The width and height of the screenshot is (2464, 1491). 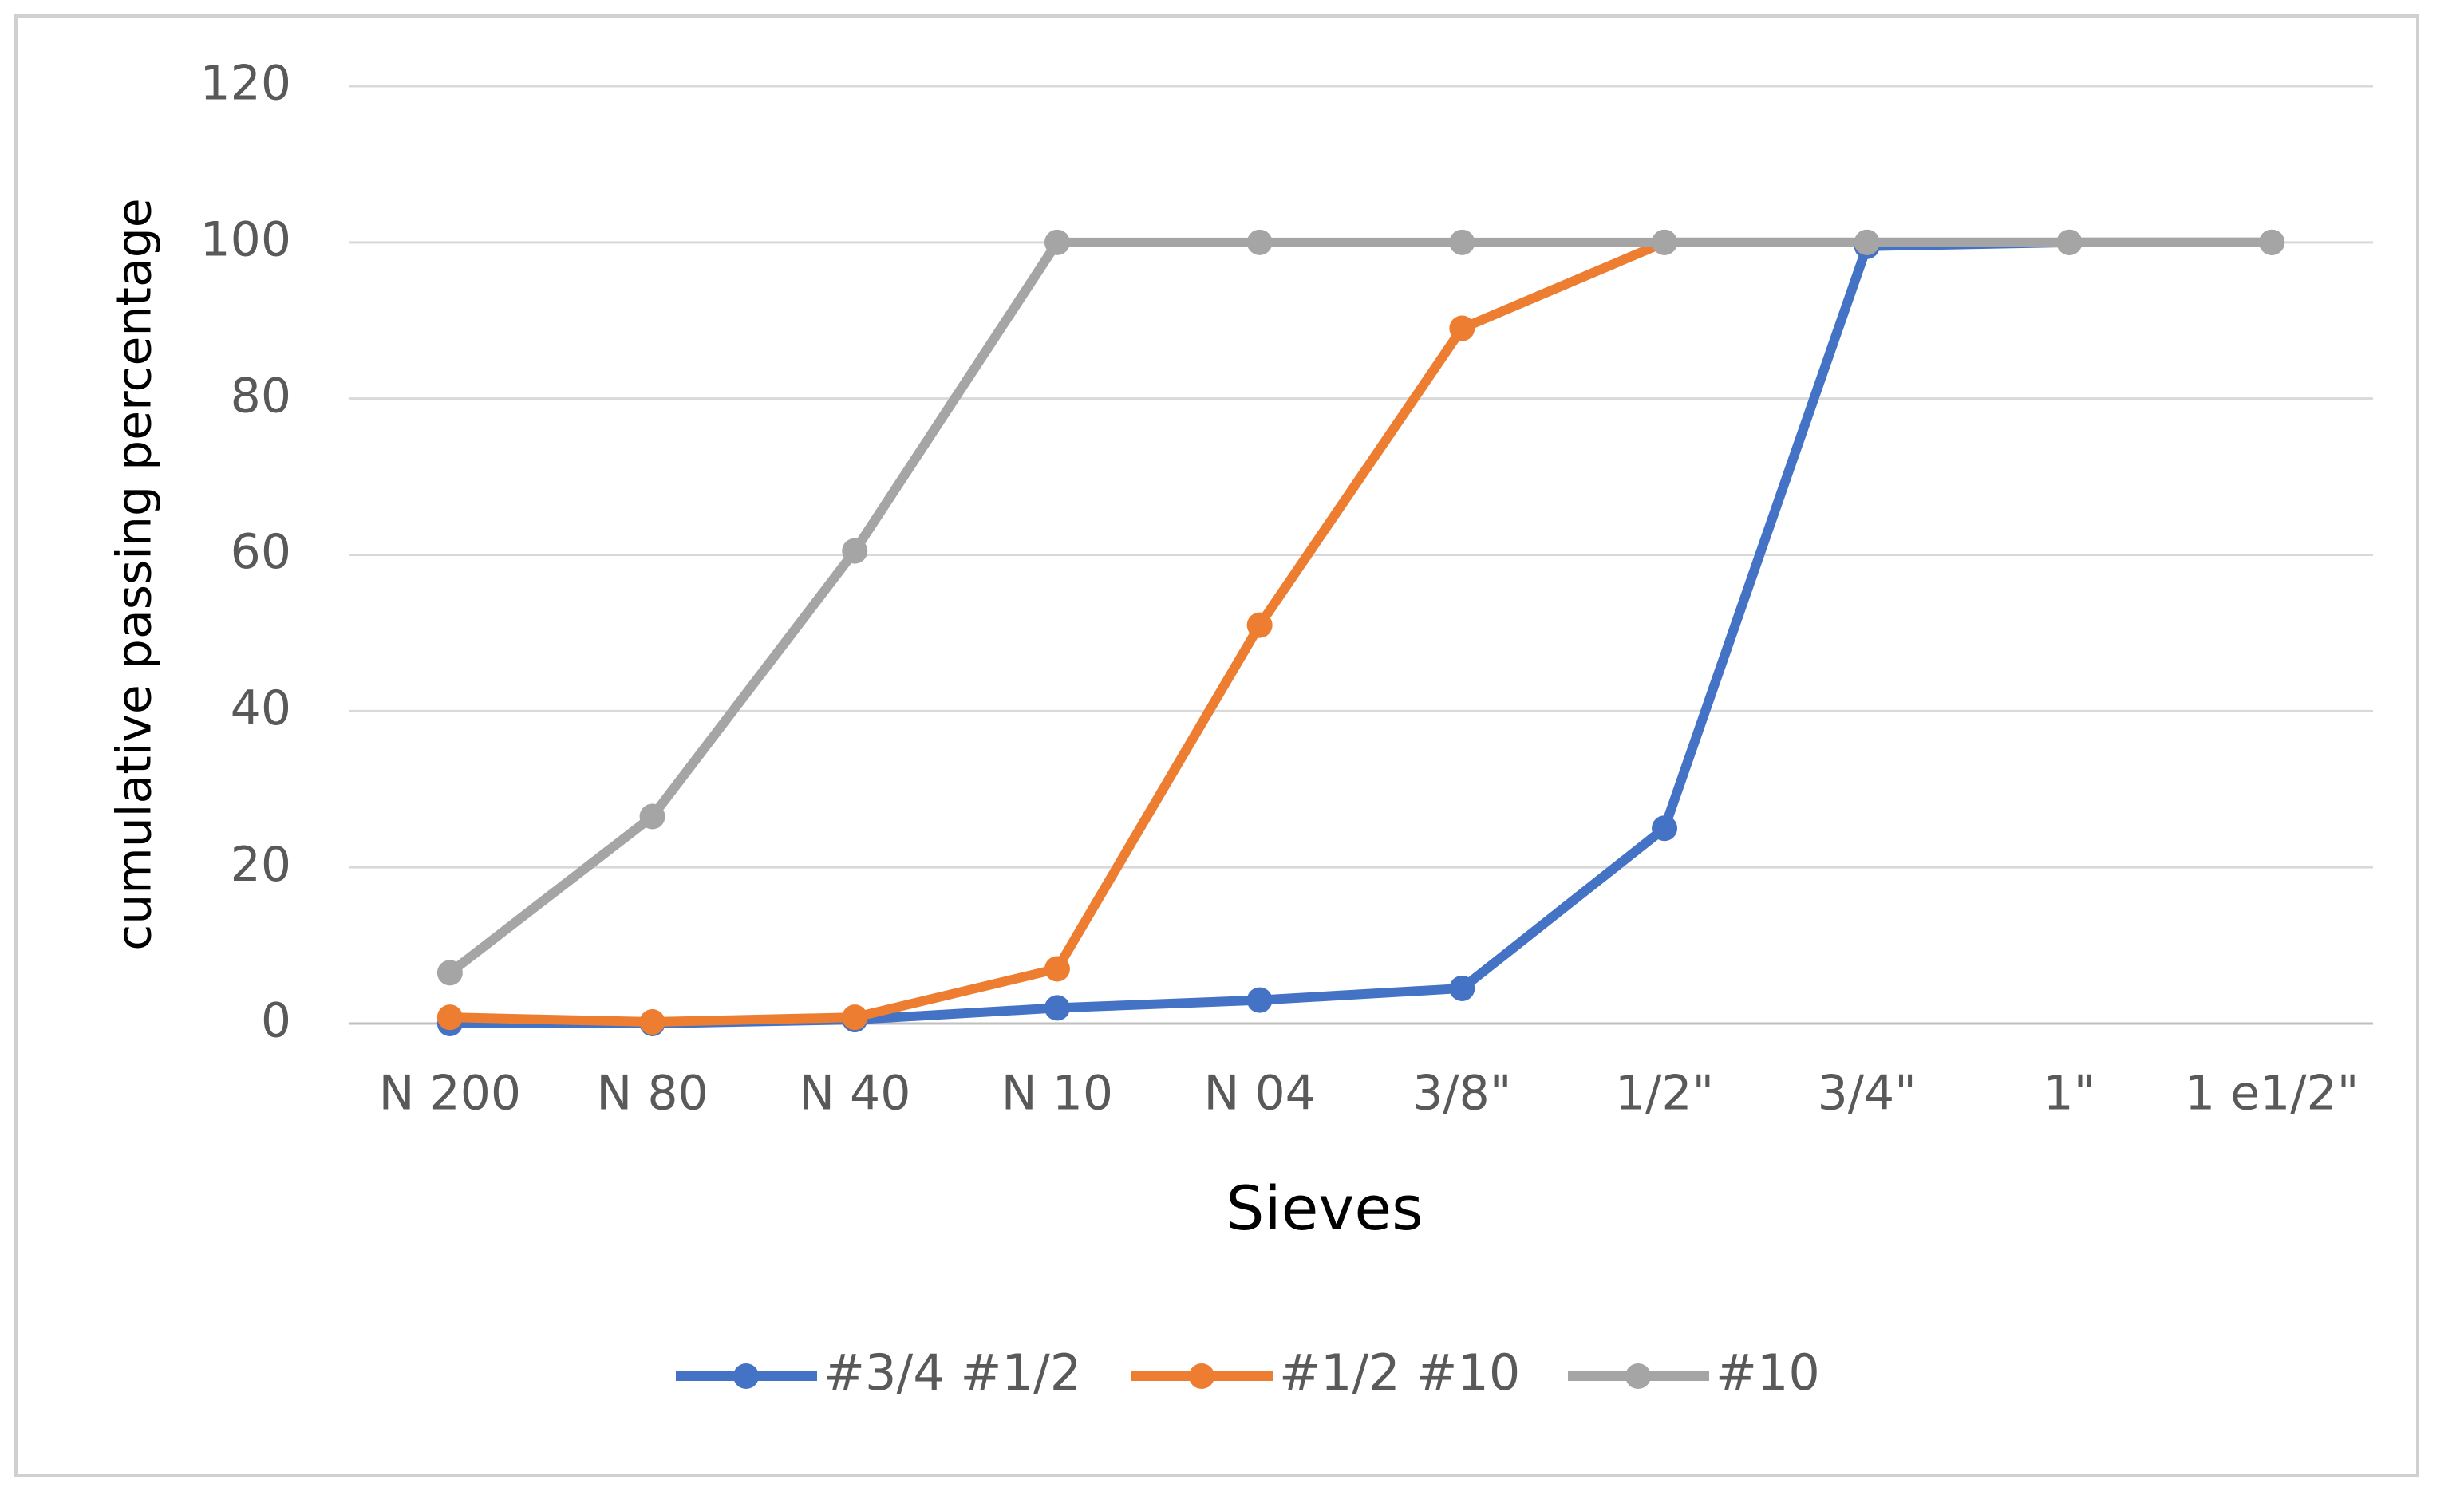 I want to click on x-tick-label: 3/8", so click(x=1461, y=1094).